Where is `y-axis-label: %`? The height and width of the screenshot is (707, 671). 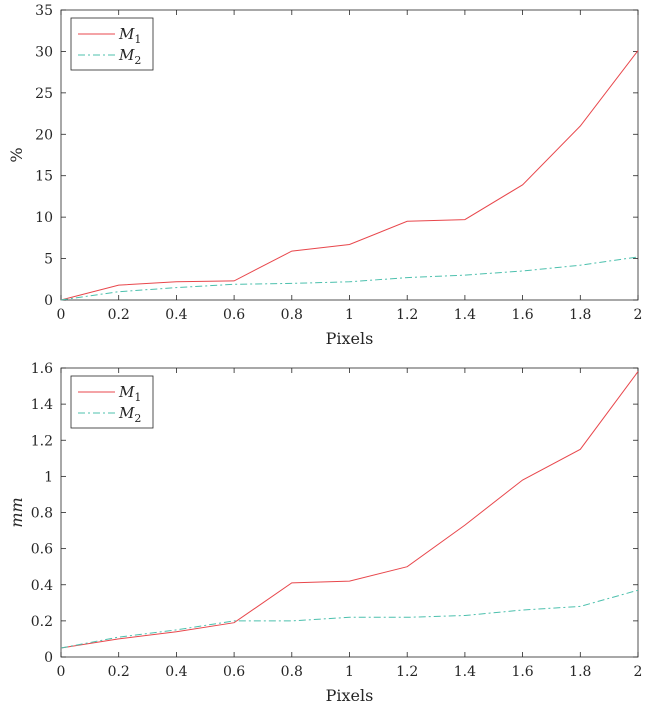 y-axis-label: % is located at coordinates (16, 154).